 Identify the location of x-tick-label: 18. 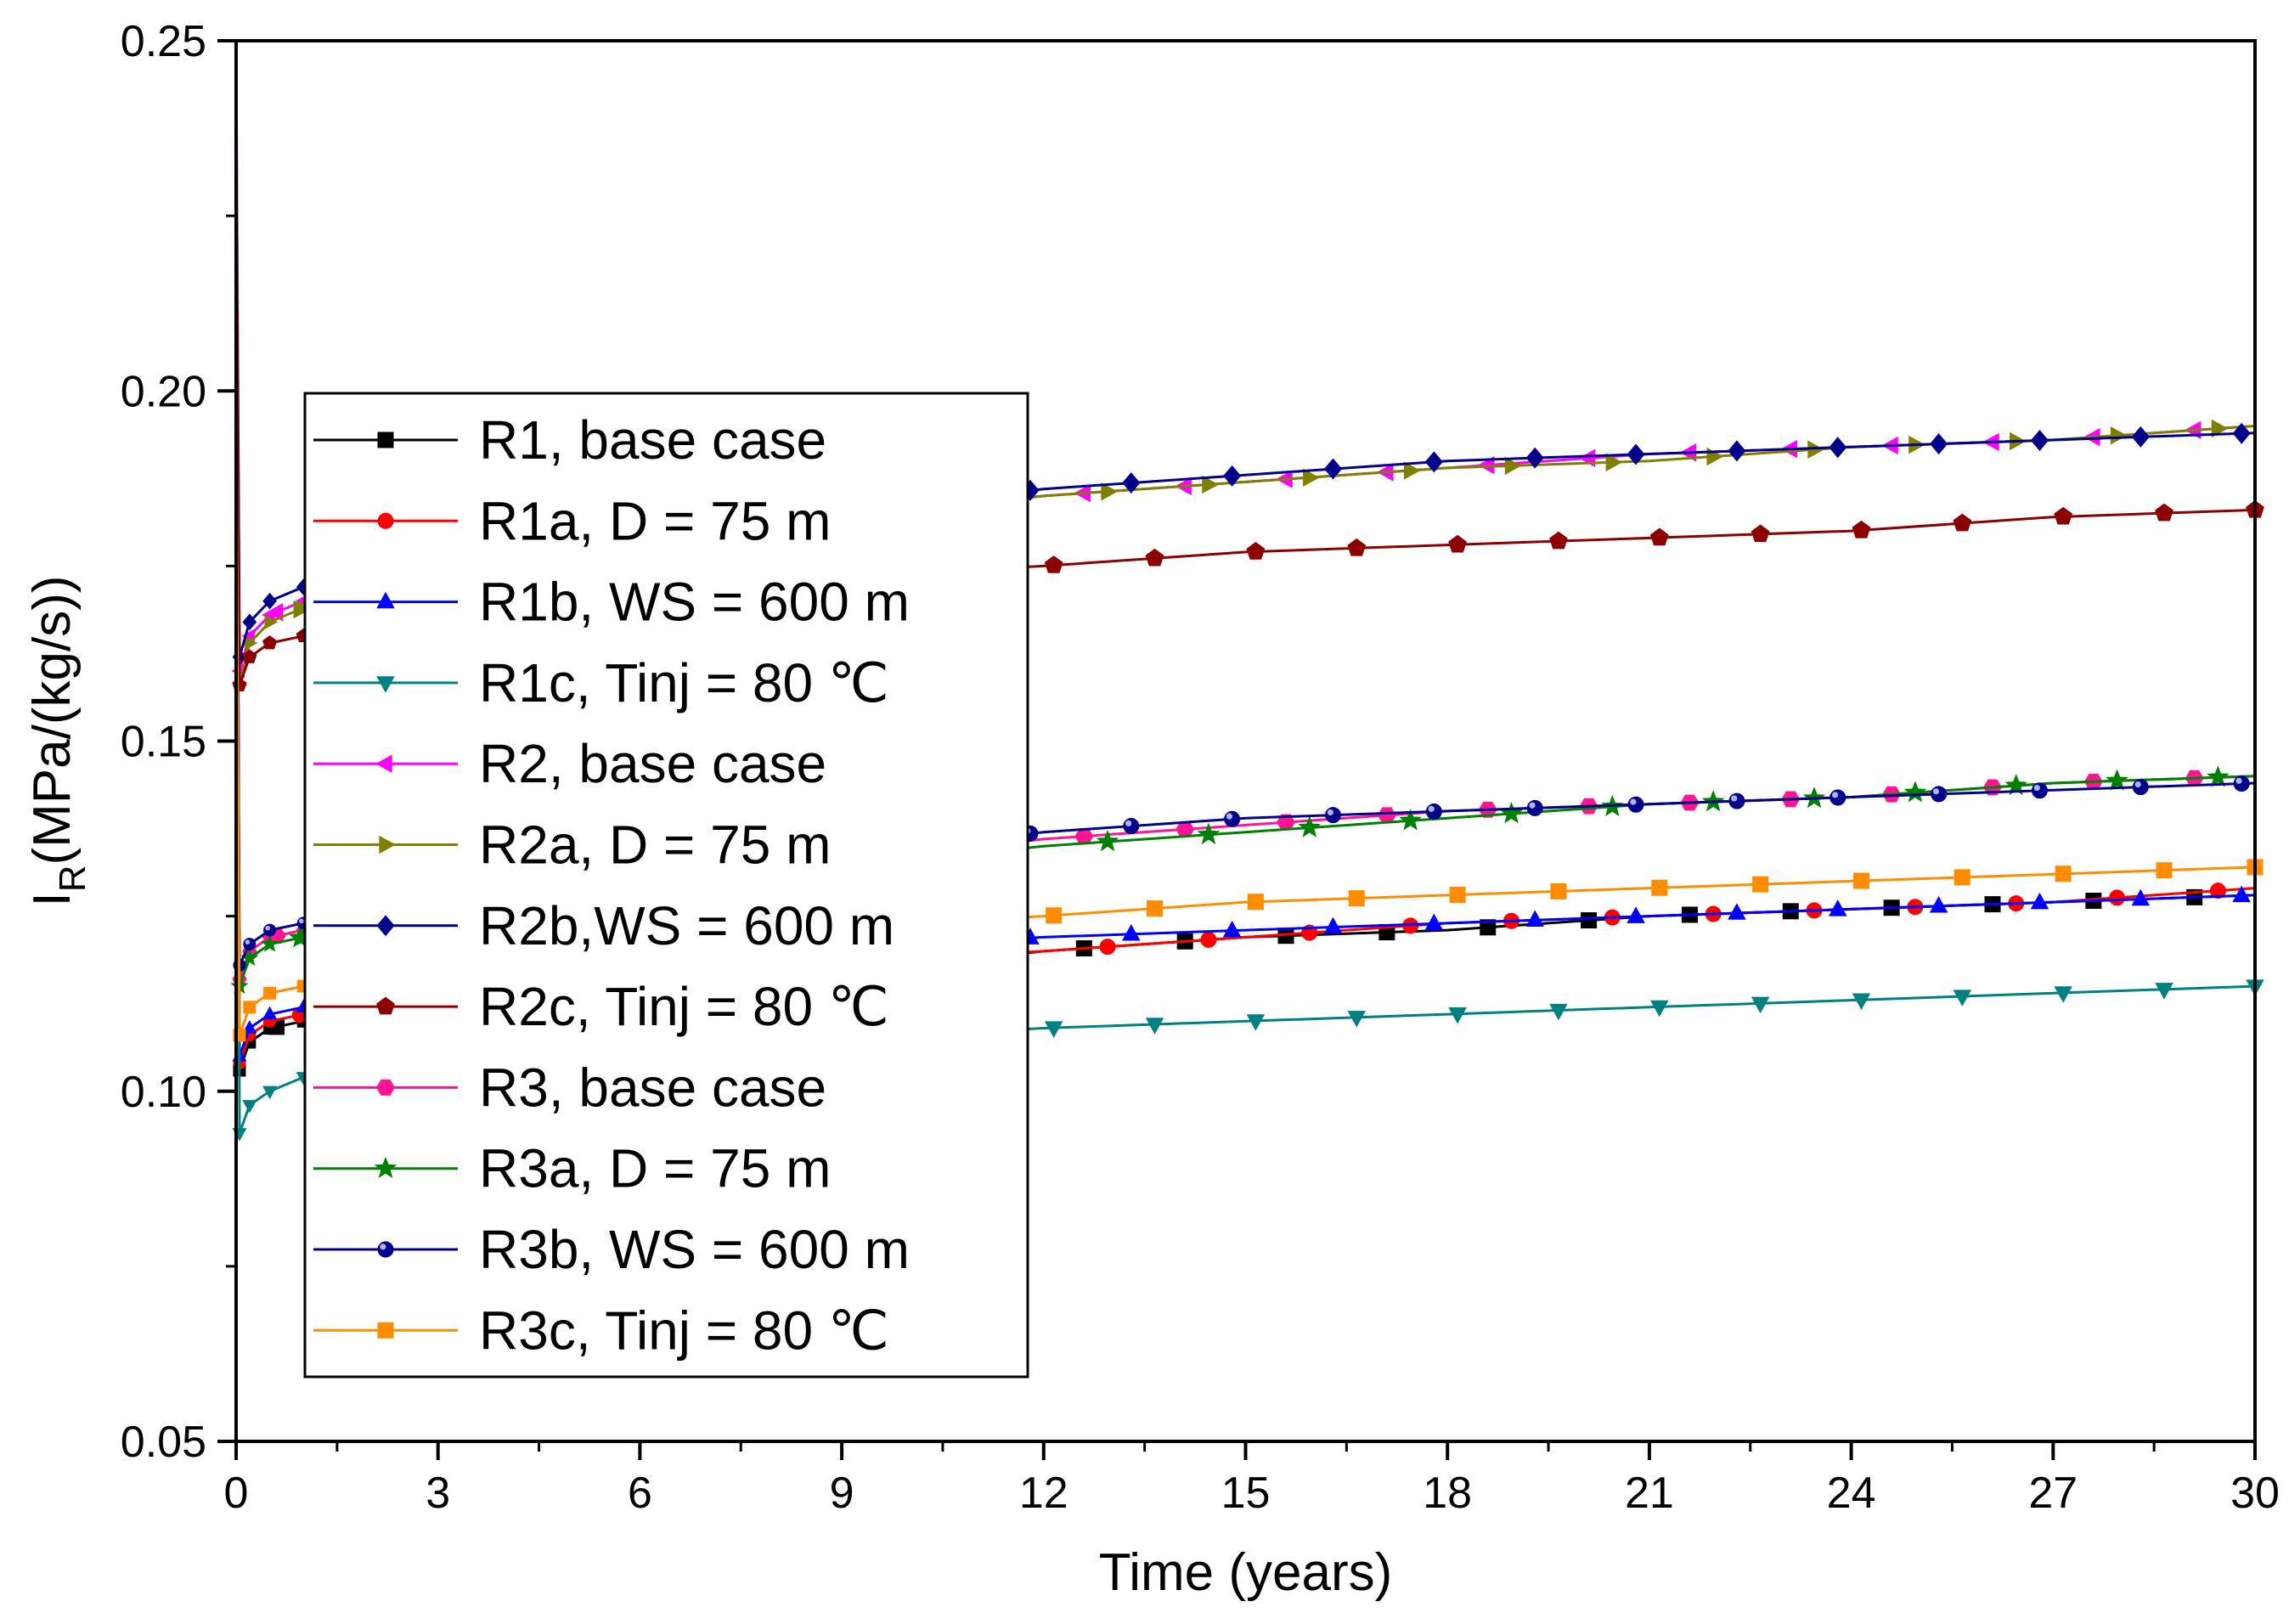
(1447, 1494).